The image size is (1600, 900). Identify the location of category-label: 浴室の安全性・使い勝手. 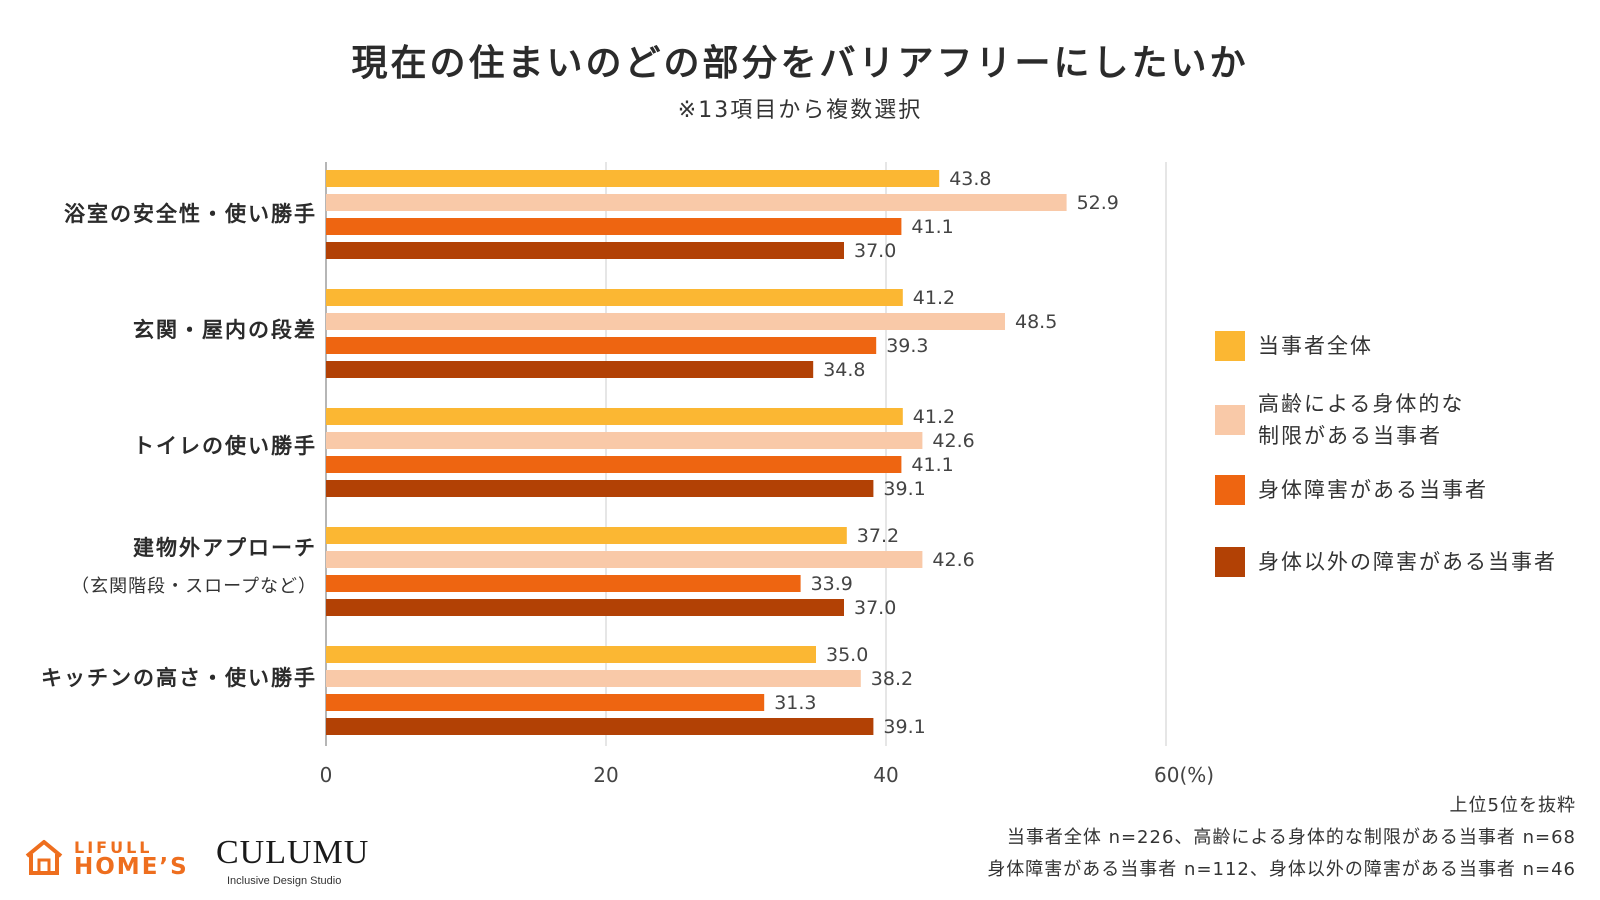
(167, 213).